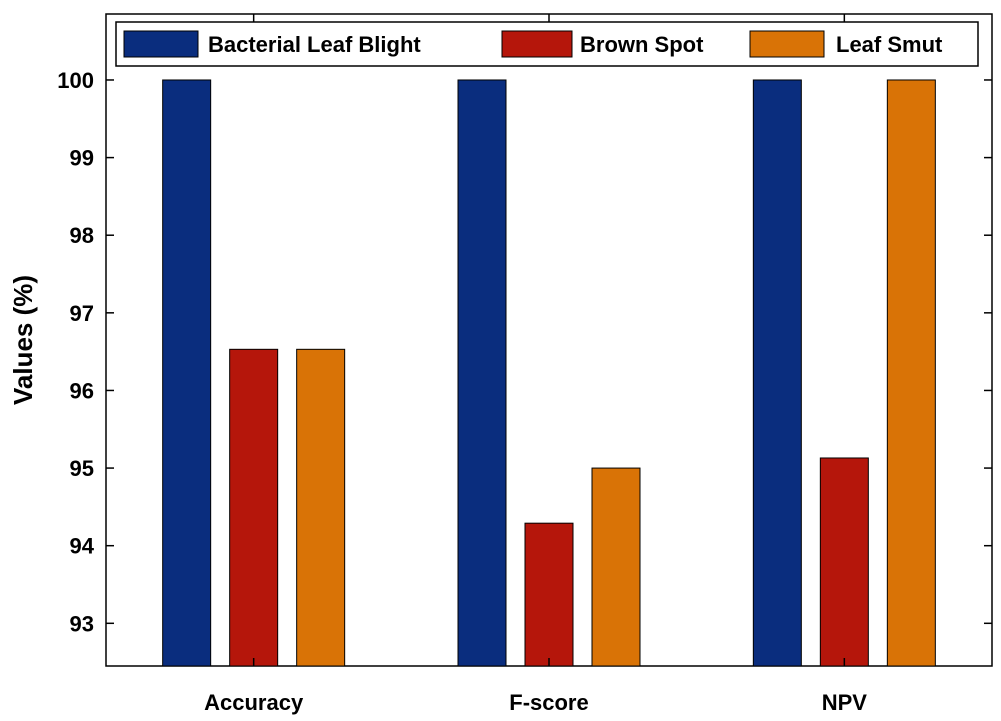 The height and width of the screenshot is (721, 1001). What do you see at coordinates (549, 594) in the screenshot?
I see `bar-f-score-brown-spot` at bounding box center [549, 594].